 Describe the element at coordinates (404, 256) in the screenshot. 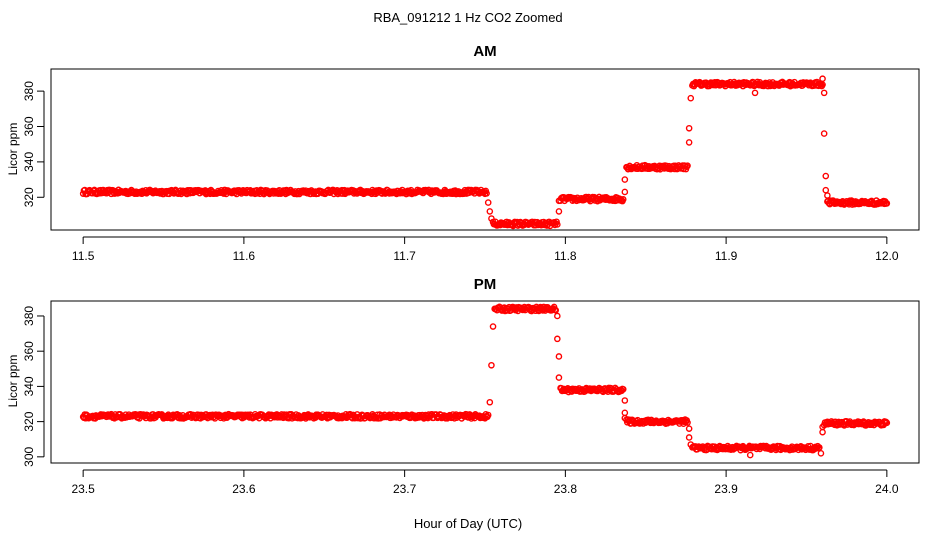

I see `am-x-tick-label: 11.7` at that location.